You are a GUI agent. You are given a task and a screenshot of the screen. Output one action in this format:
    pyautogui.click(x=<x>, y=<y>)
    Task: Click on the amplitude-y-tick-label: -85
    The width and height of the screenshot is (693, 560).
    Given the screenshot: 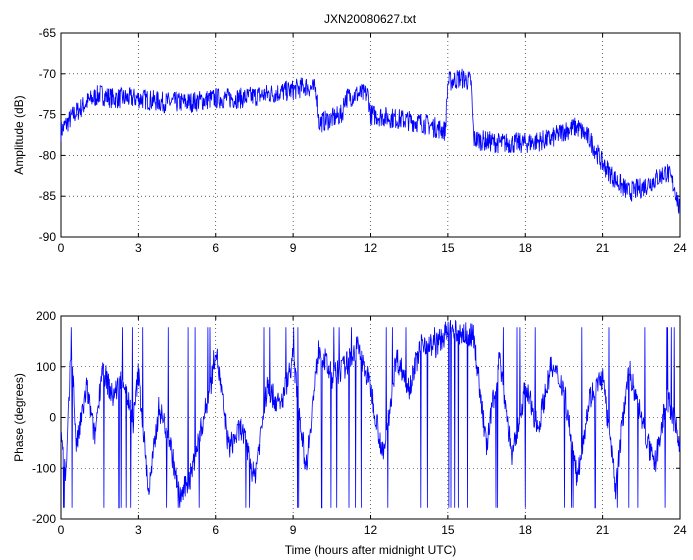 What is the action you would take?
    pyautogui.click(x=48, y=196)
    